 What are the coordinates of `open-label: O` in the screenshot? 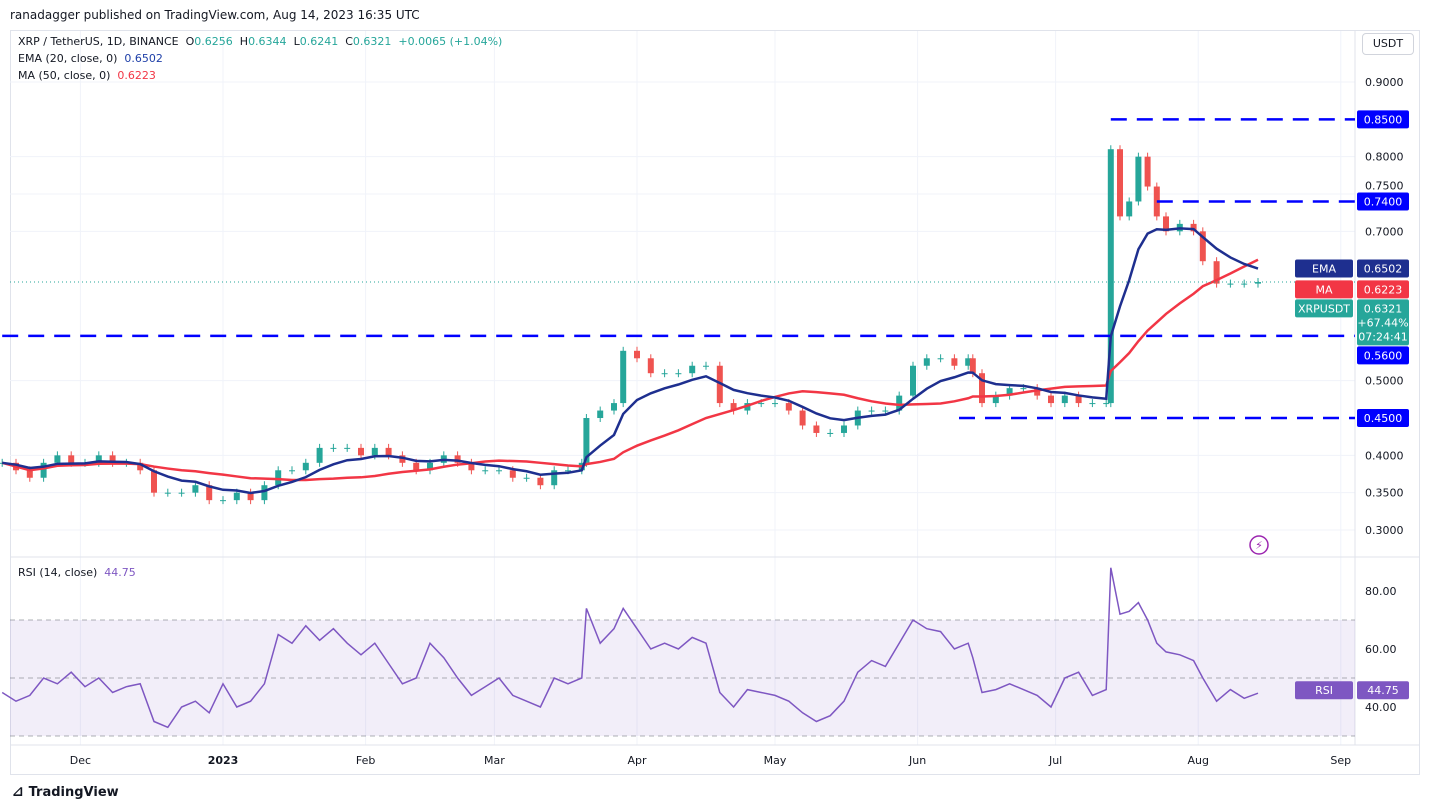 It's located at (190, 41).